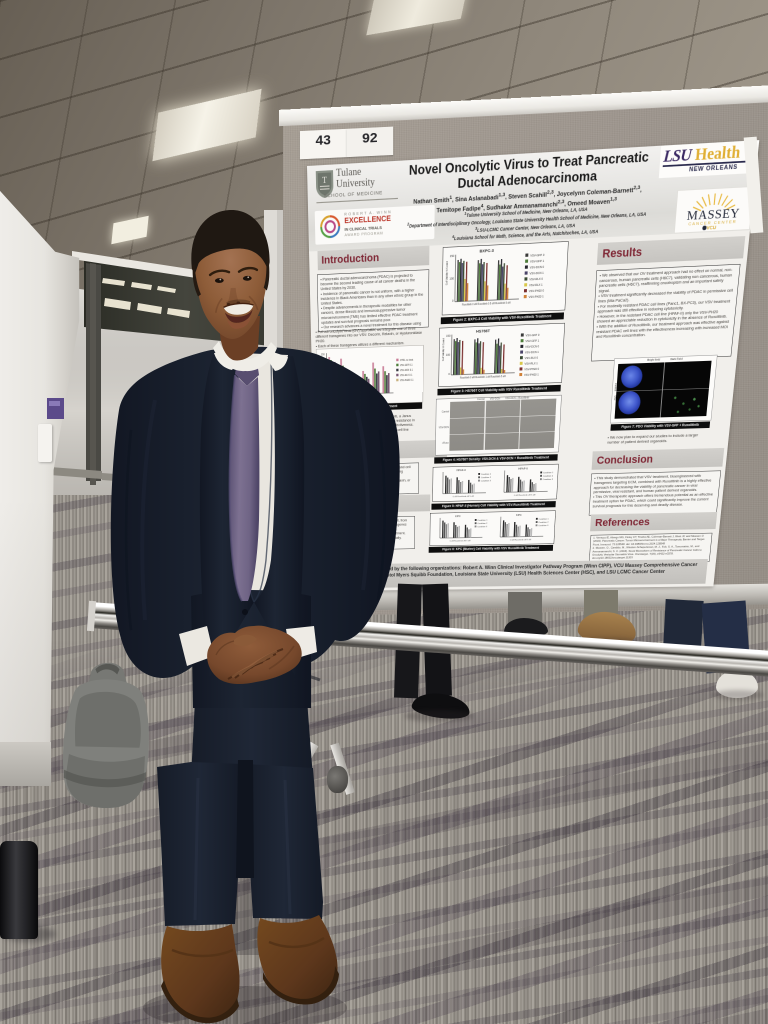 This screenshot has height=1024, width=768. What do you see at coordinates (483, 330) in the screenshot?
I see `svg-text: HS766T` at bounding box center [483, 330].